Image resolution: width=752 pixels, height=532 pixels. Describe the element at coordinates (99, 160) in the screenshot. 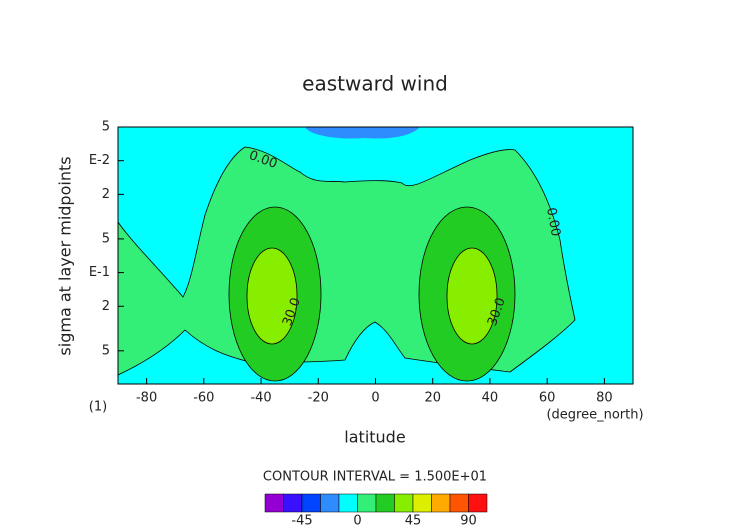

I see `y-tick-label: E-2` at that location.